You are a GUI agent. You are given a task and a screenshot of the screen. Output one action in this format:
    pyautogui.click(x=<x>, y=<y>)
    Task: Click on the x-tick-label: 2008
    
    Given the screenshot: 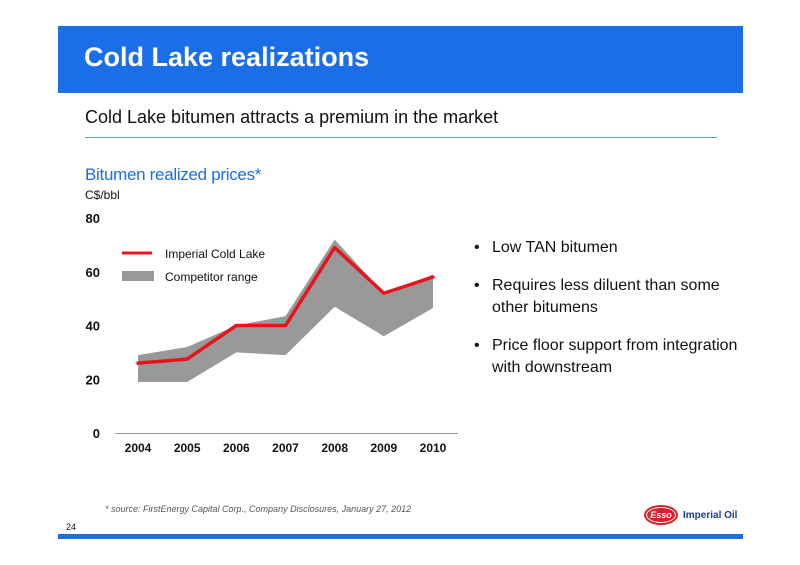 What is the action you would take?
    pyautogui.click(x=334, y=448)
    